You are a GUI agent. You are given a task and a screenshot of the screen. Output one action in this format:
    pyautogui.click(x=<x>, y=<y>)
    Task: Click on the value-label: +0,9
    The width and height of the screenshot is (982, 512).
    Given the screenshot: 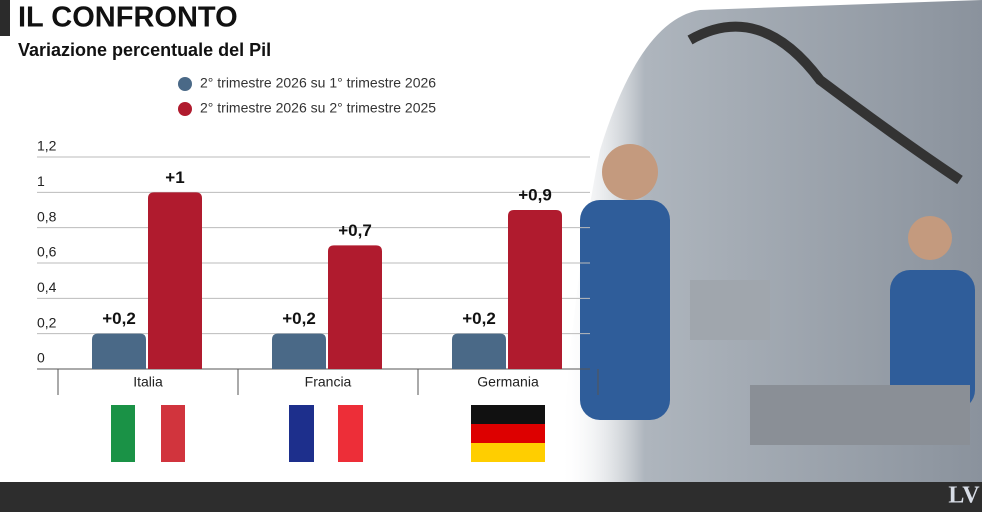 What is the action you would take?
    pyautogui.click(x=535, y=194)
    